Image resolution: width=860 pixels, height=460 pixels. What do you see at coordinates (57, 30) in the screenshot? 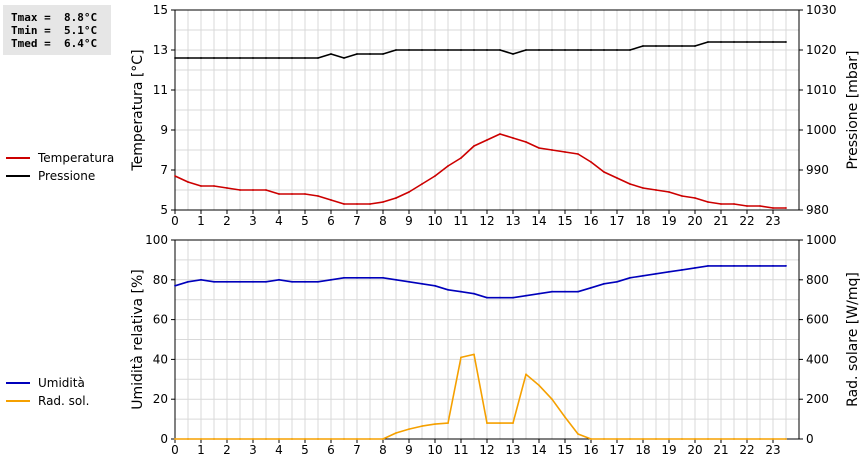
I see `stats-box: Tmax = 8.8°C Tmin = 5.1°C Tmed = 6.4°C` at bounding box center [57, 30].